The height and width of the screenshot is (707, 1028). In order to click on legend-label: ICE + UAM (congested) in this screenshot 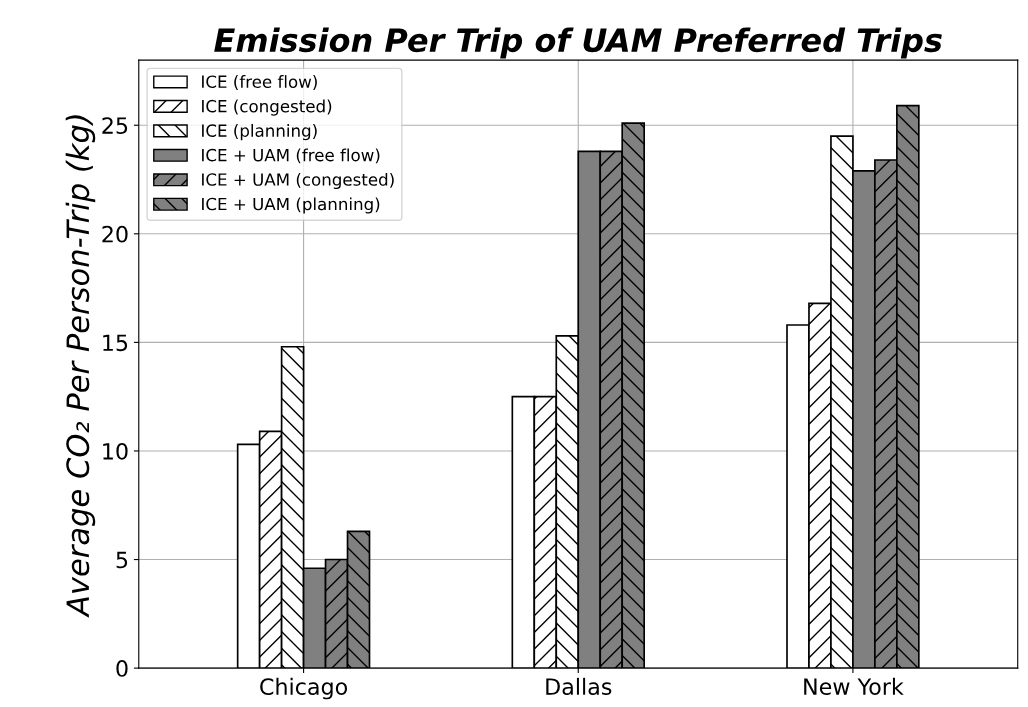, I will do `click(298, 181)`.